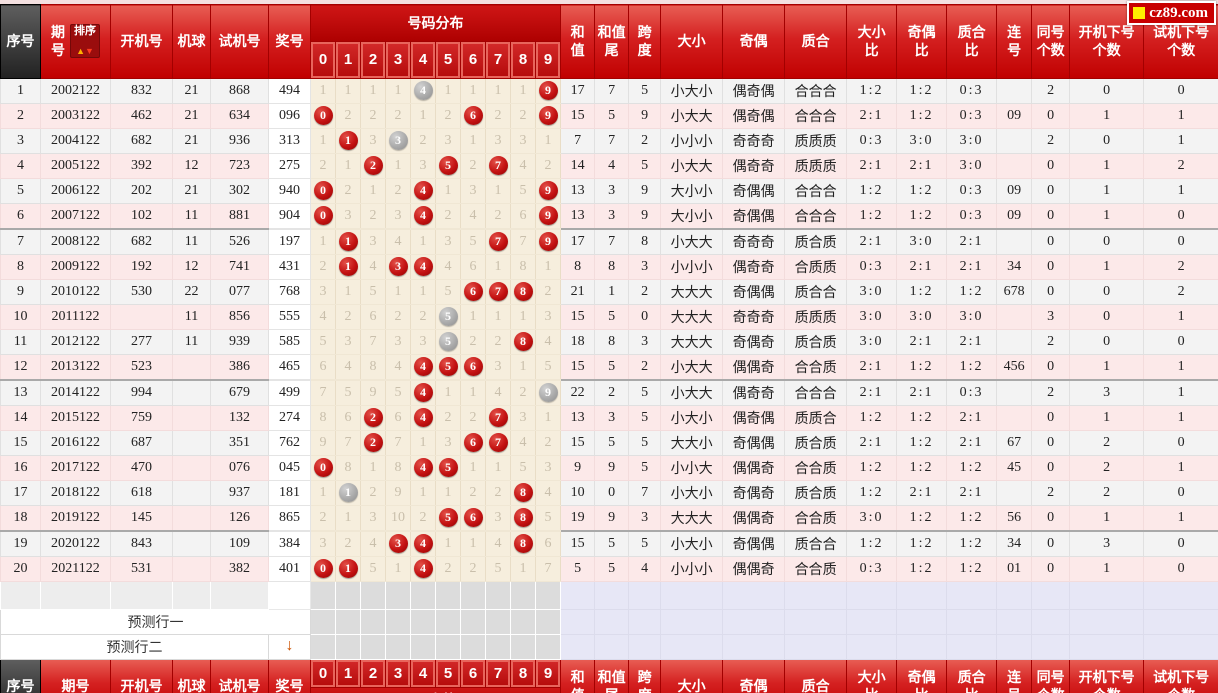 Image resolution: width=1218 pixels, height=693 pixels. I want to click on site-logo: cz89.com, so click(1171, 13).